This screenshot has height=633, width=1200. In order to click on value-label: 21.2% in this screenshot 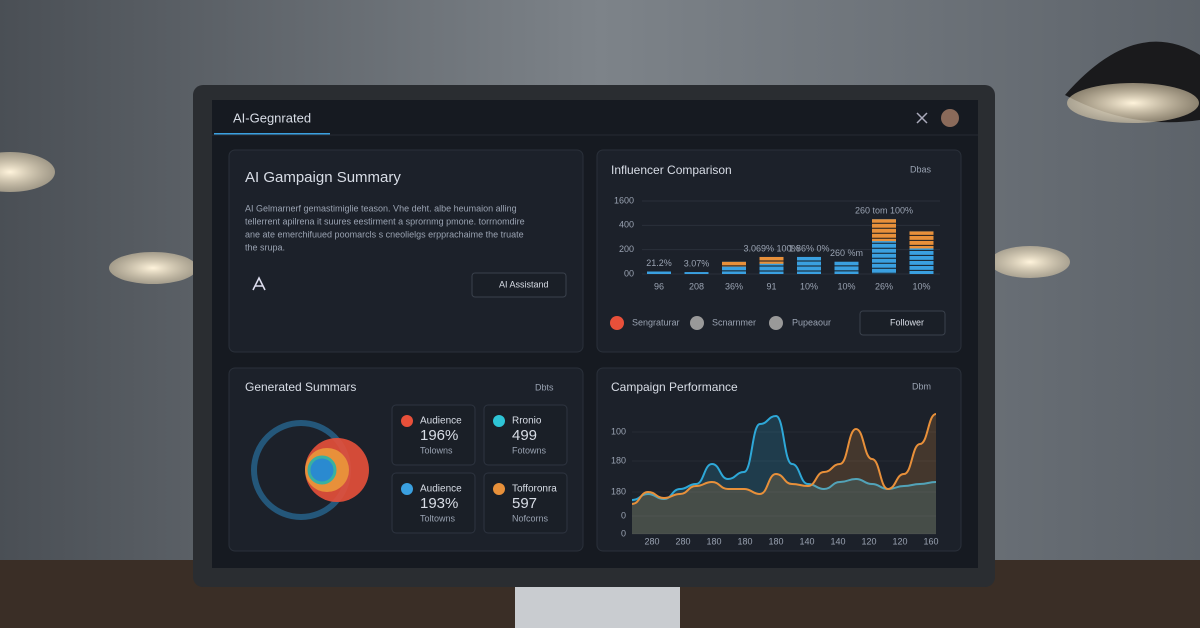, I will do `click(659, 263)`.